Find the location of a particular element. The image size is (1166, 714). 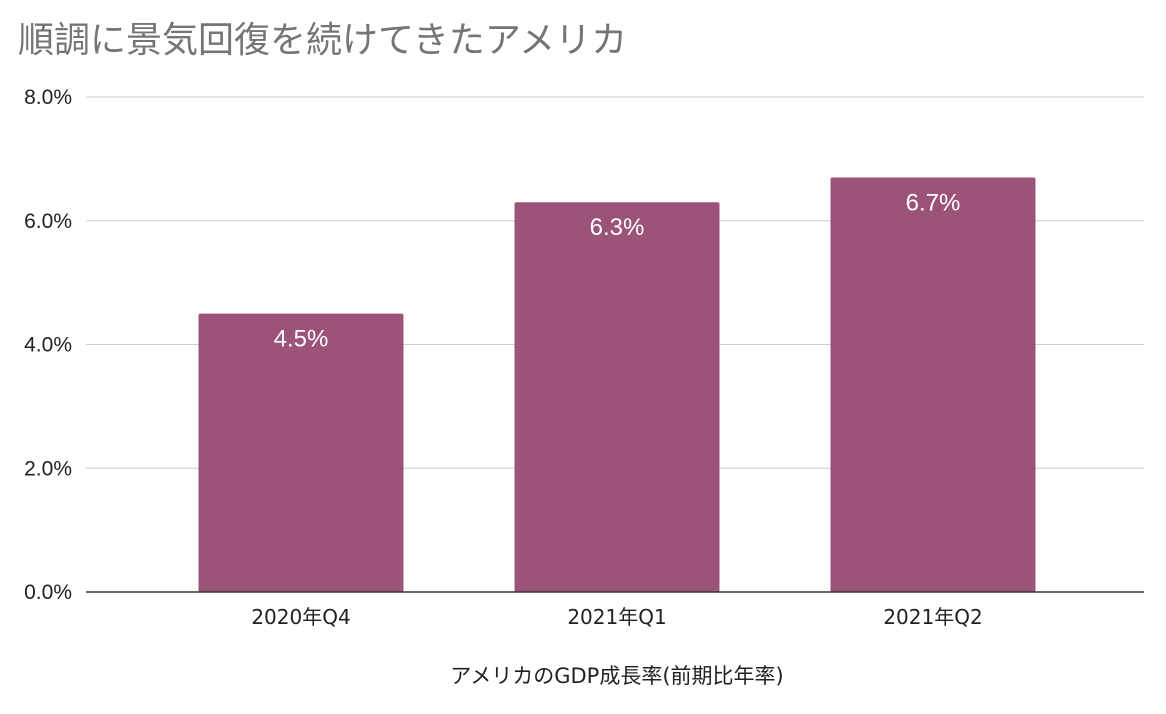

y-tick-label: 2.0% is located at coordinates (48, 468).